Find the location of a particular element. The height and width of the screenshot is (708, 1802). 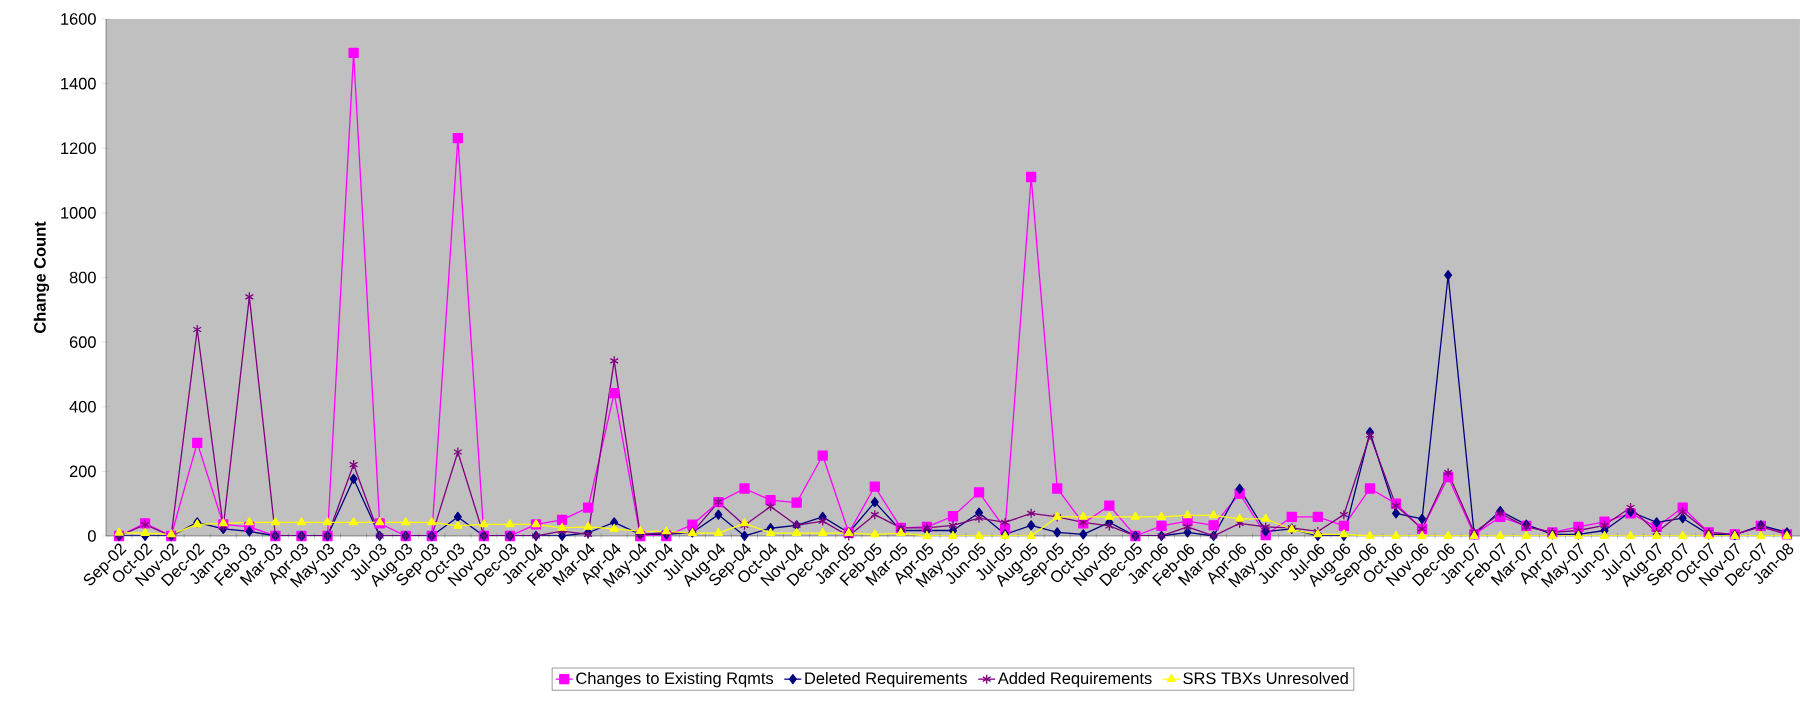

y-tick-label: 1600 is located at coordinates (78, 19).